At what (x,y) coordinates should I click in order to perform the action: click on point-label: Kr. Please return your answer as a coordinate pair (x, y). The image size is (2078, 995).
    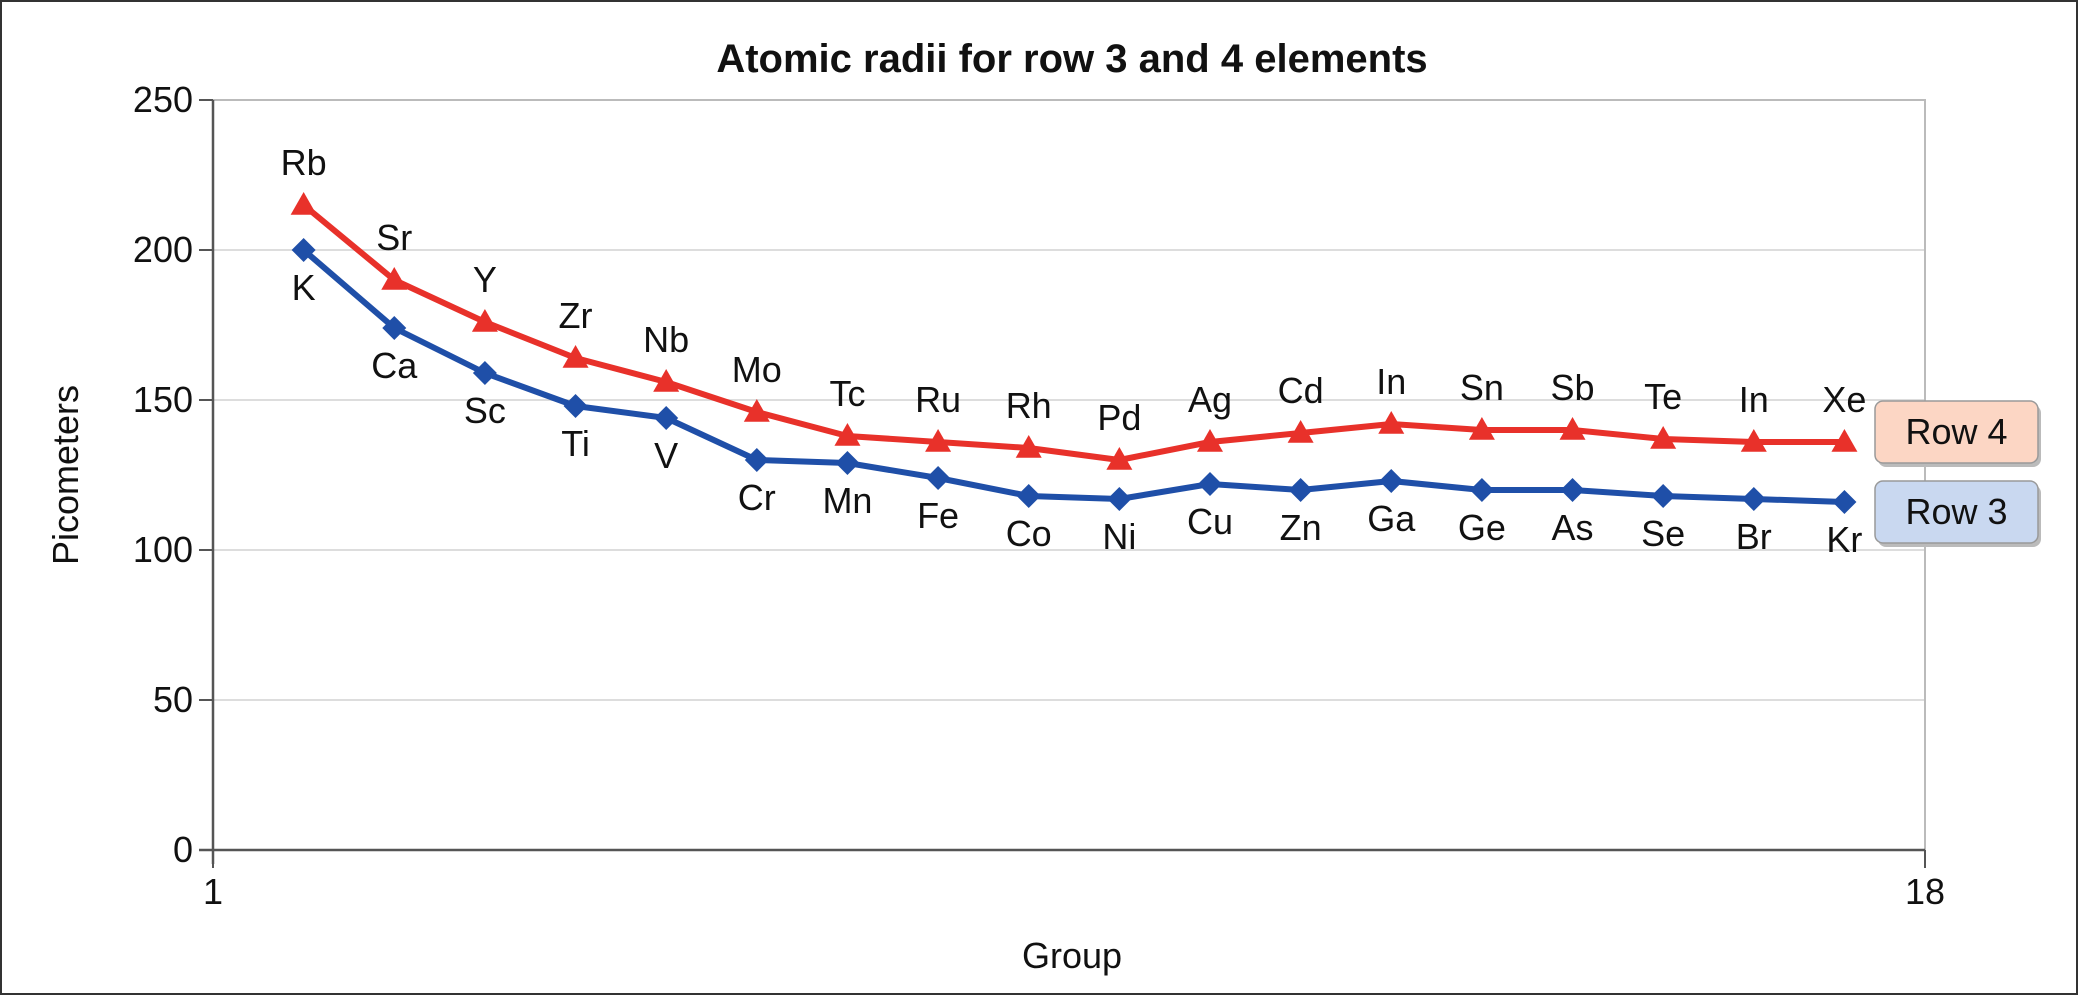
    Looking at the image, I should click on (1844, 539).